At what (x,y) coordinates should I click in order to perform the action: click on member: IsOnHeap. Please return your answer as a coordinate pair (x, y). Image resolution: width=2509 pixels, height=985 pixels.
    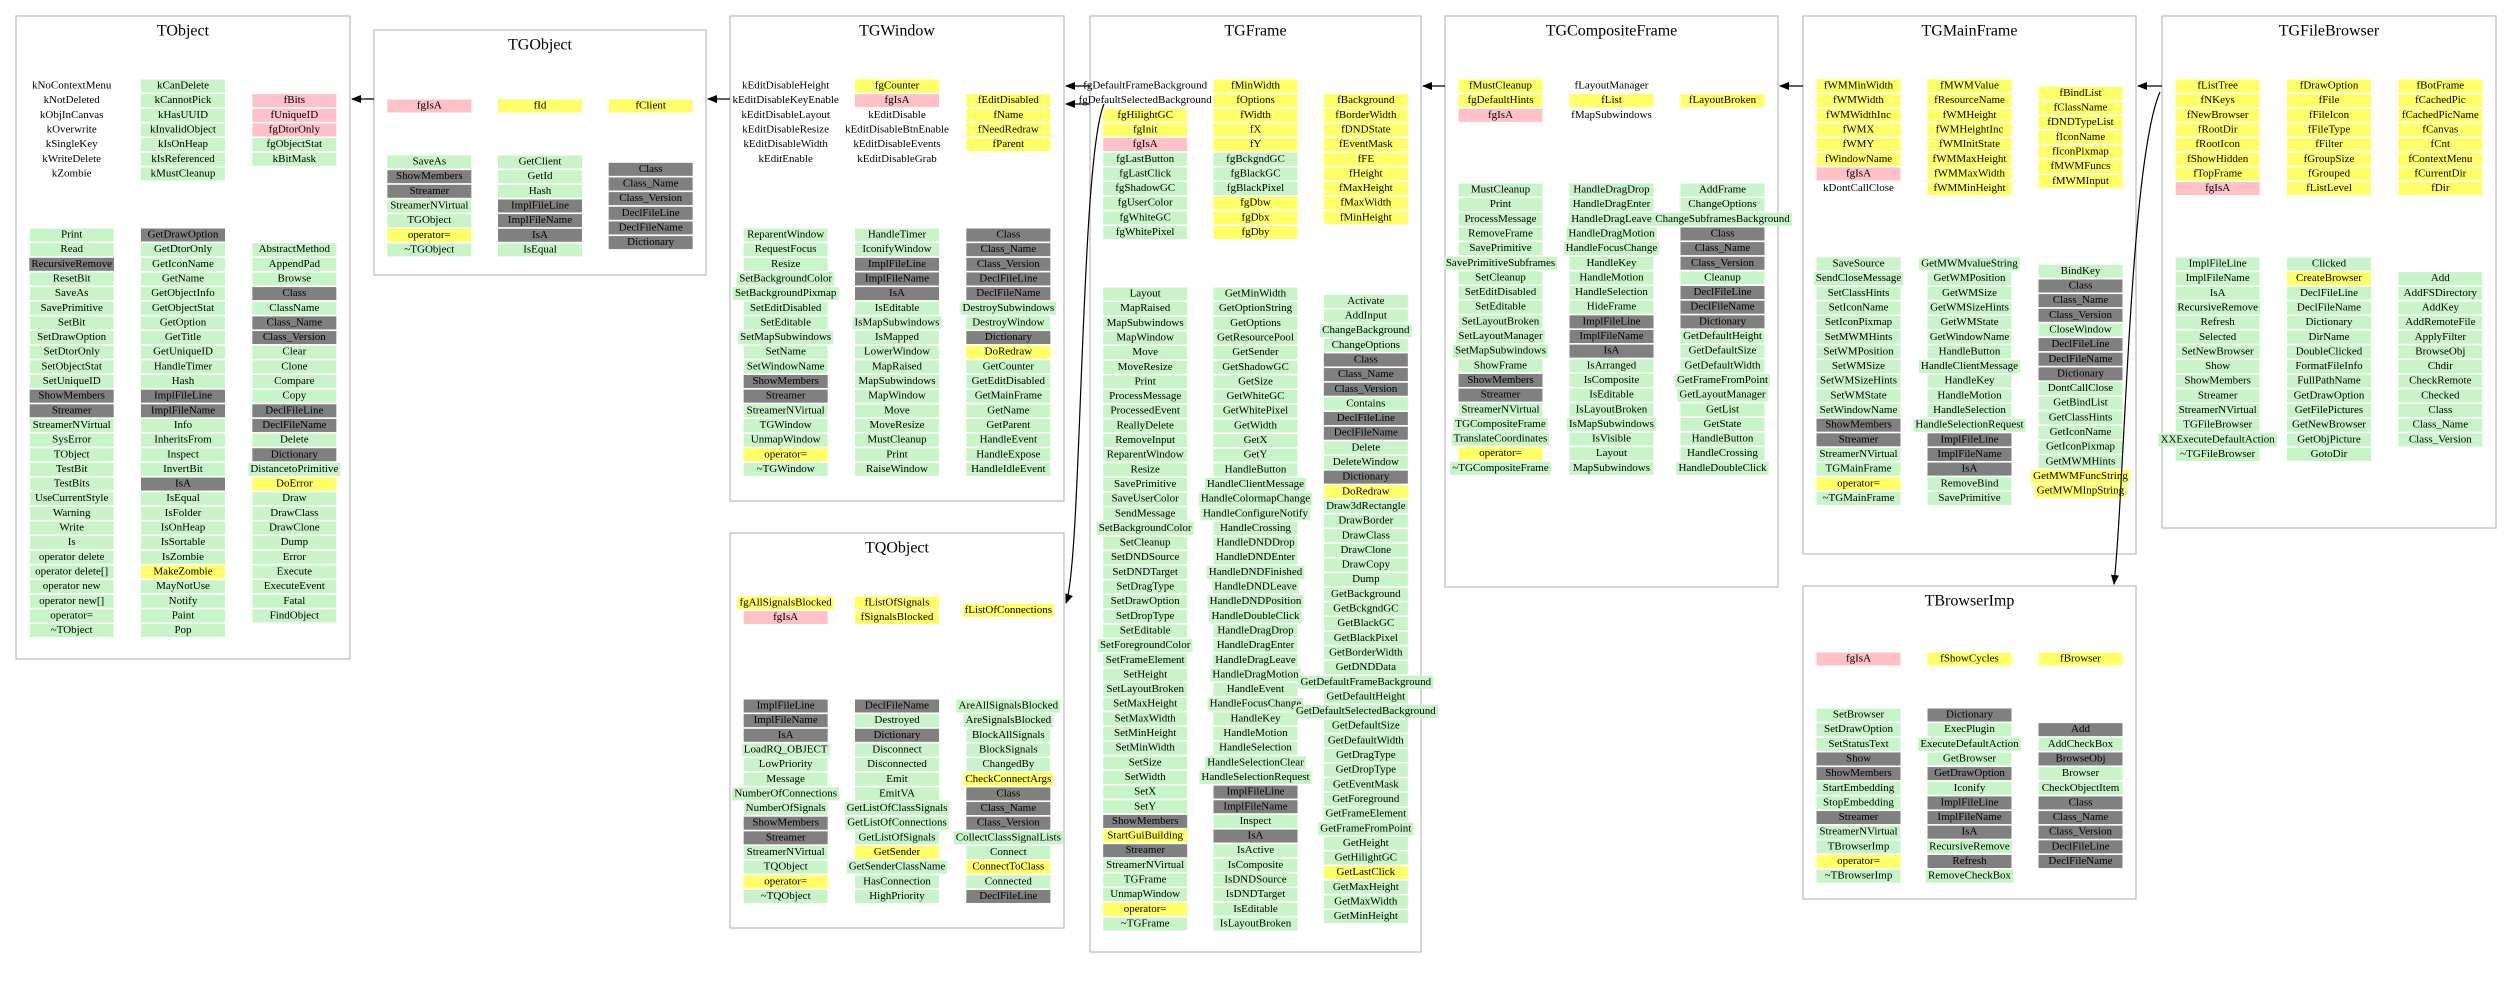
    Looking at the image, I should click on (183, 528).